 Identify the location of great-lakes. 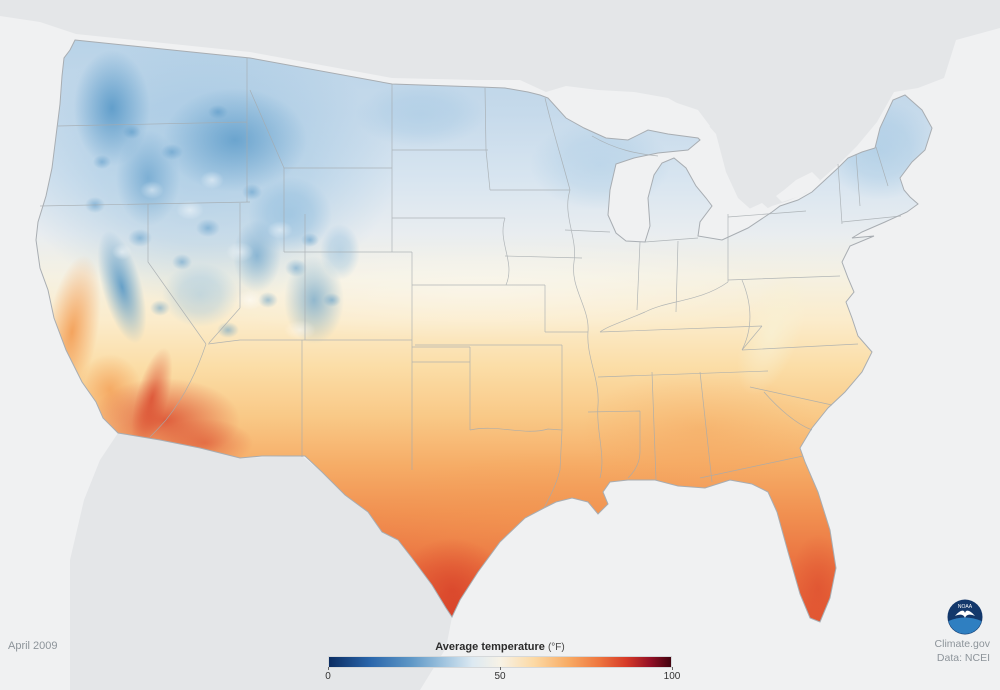
(684, 163).